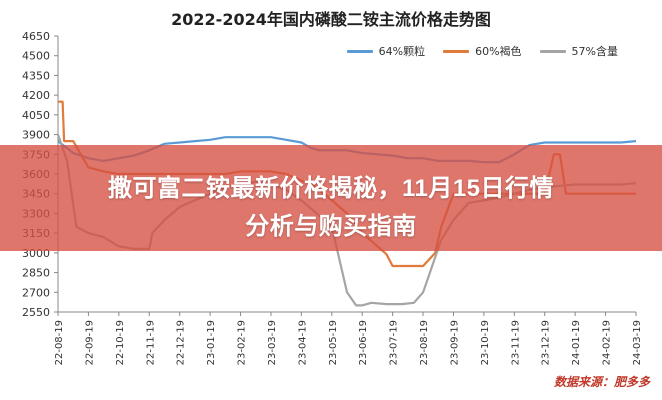  I want to click on legend-item-64: 64%颗粒, so click(386, 51).